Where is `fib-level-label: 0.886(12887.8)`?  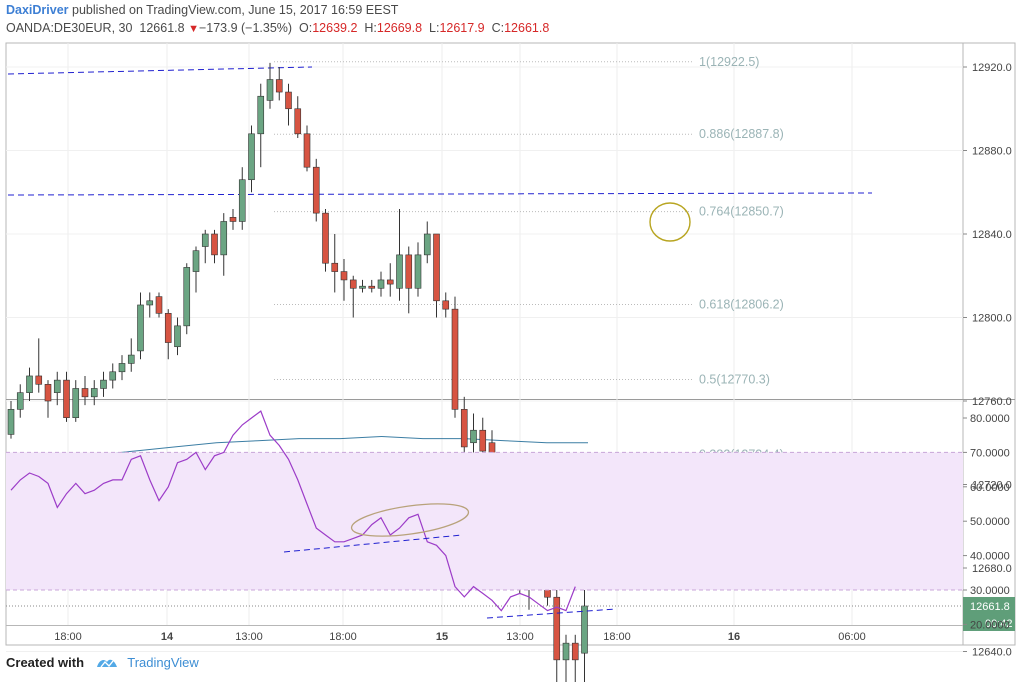
fib-level-label: 0.886(12887.8) is located at coordinates (741, 134).